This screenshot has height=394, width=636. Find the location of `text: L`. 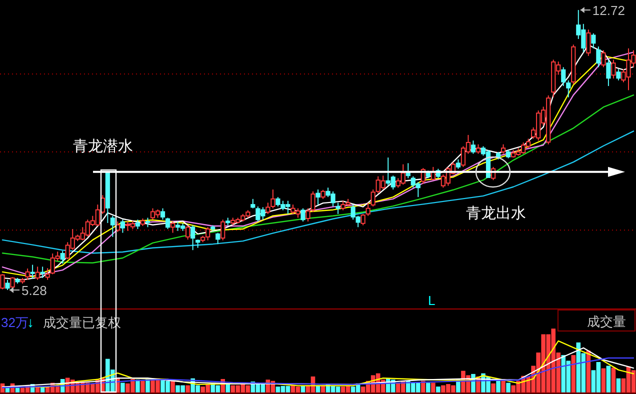

text: L is located at coordinates (432, 300).